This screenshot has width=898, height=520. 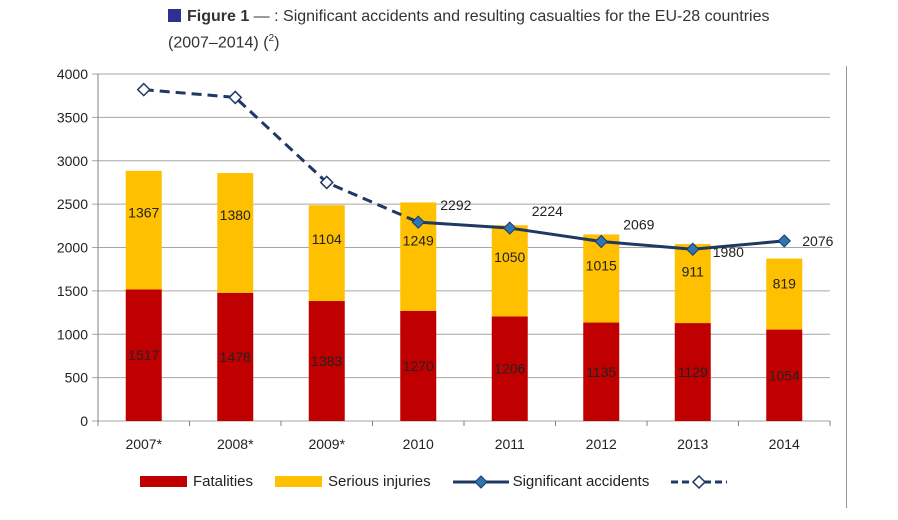 I want to click on data-label-fatalities: 1478, so click(x=235, y=357).